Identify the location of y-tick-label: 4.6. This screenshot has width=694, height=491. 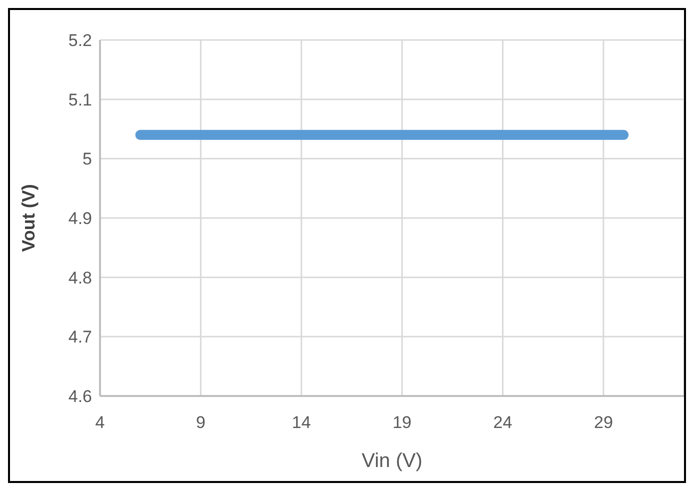
(80, 396).